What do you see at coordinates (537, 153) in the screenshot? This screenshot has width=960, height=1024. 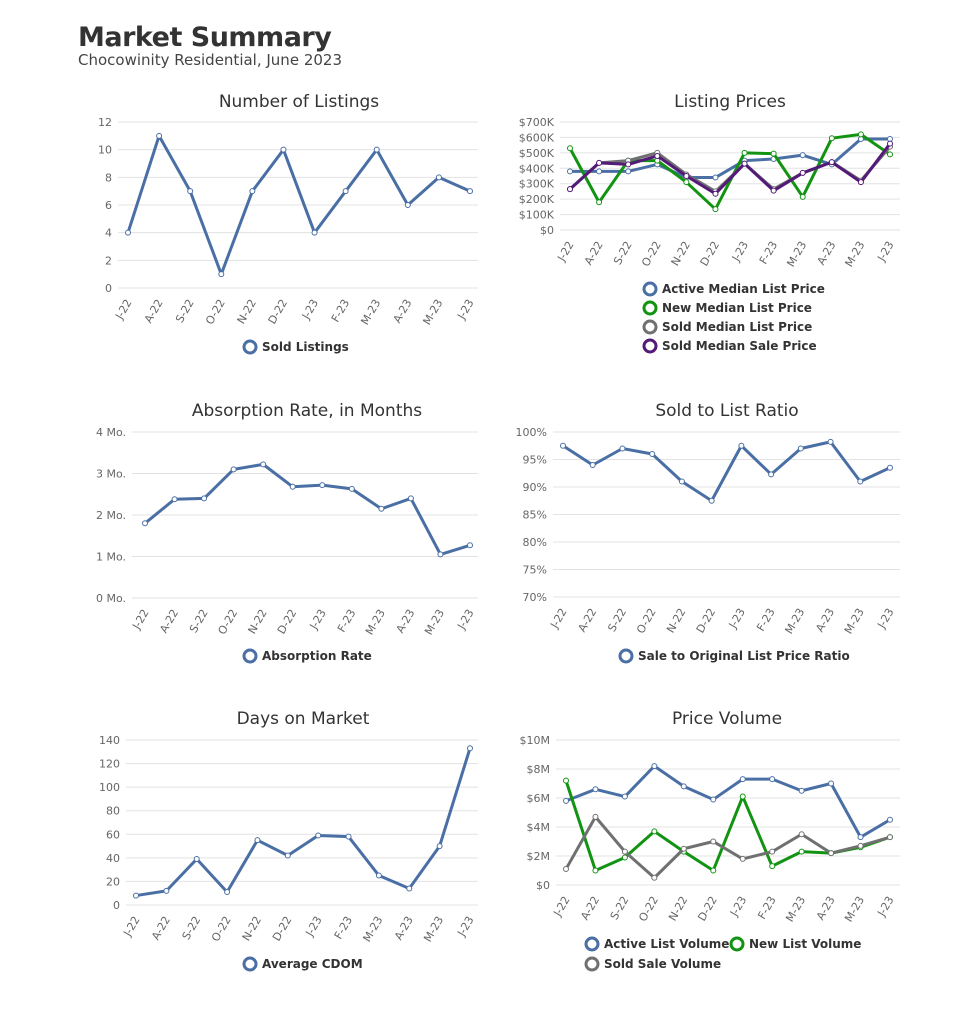 I see `y-tick-label: $500K` at bounding box center [537, 153].